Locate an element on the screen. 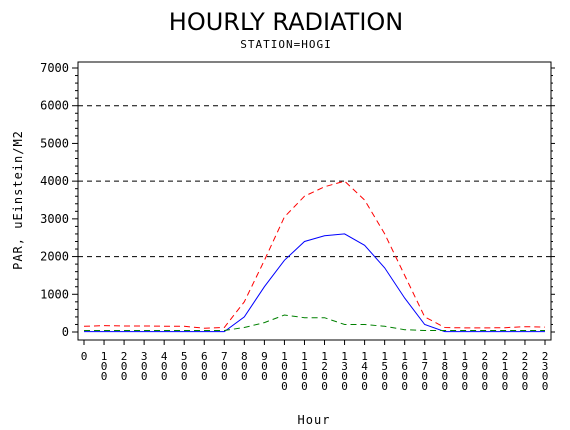 This screenshot has width=570, height=430. y-tick-label: 0 is located at coordinates (65, 332).